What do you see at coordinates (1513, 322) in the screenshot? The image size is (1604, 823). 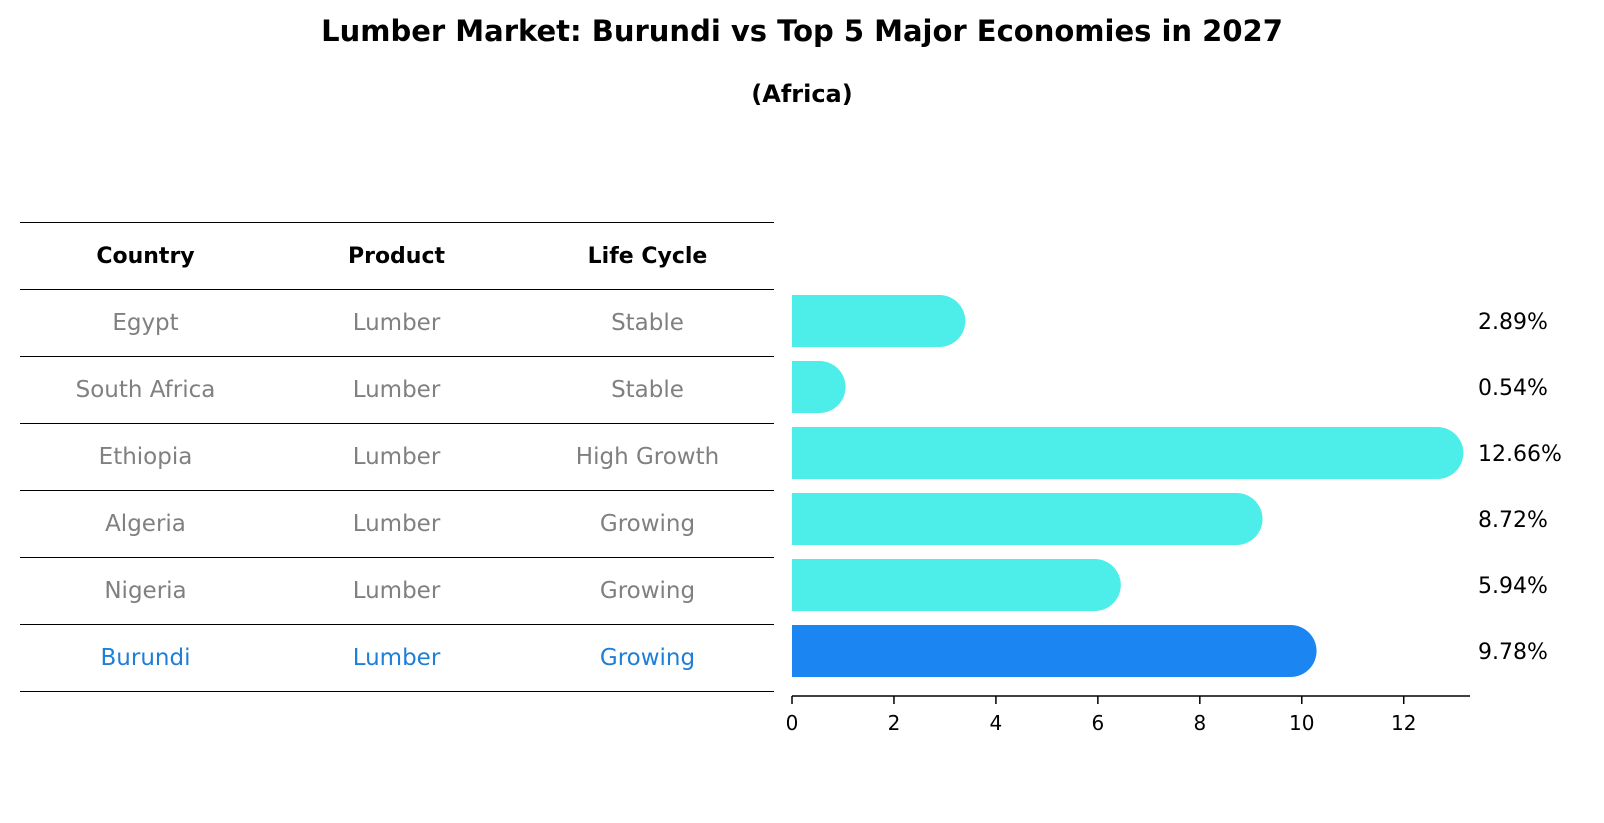 I see `value-label: 2.89%` at bounding box center [1513, 322].